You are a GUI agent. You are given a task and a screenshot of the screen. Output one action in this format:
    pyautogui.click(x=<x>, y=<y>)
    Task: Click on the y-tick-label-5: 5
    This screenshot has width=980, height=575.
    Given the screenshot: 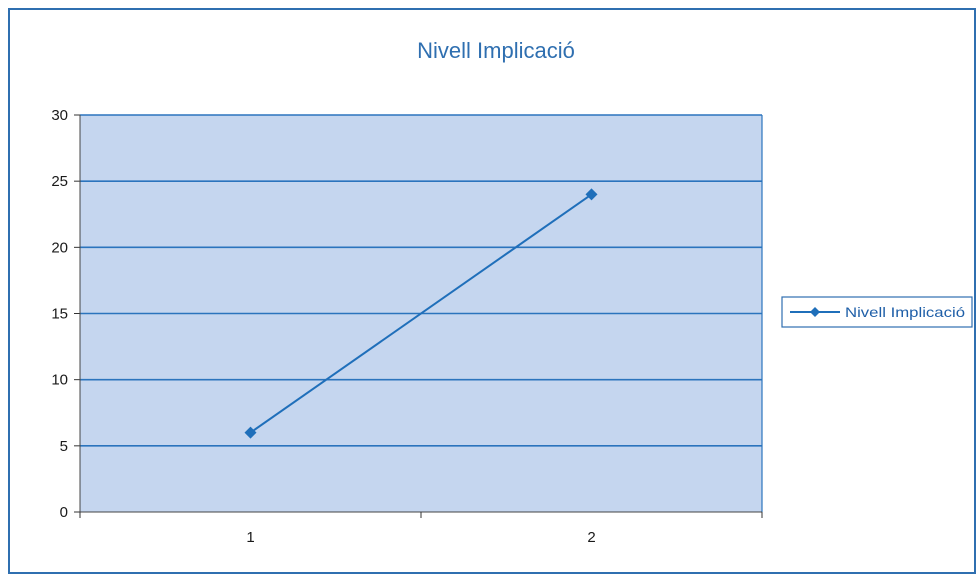 What is the action you would take?
    pyautogui.click(x=64, y=446)
    